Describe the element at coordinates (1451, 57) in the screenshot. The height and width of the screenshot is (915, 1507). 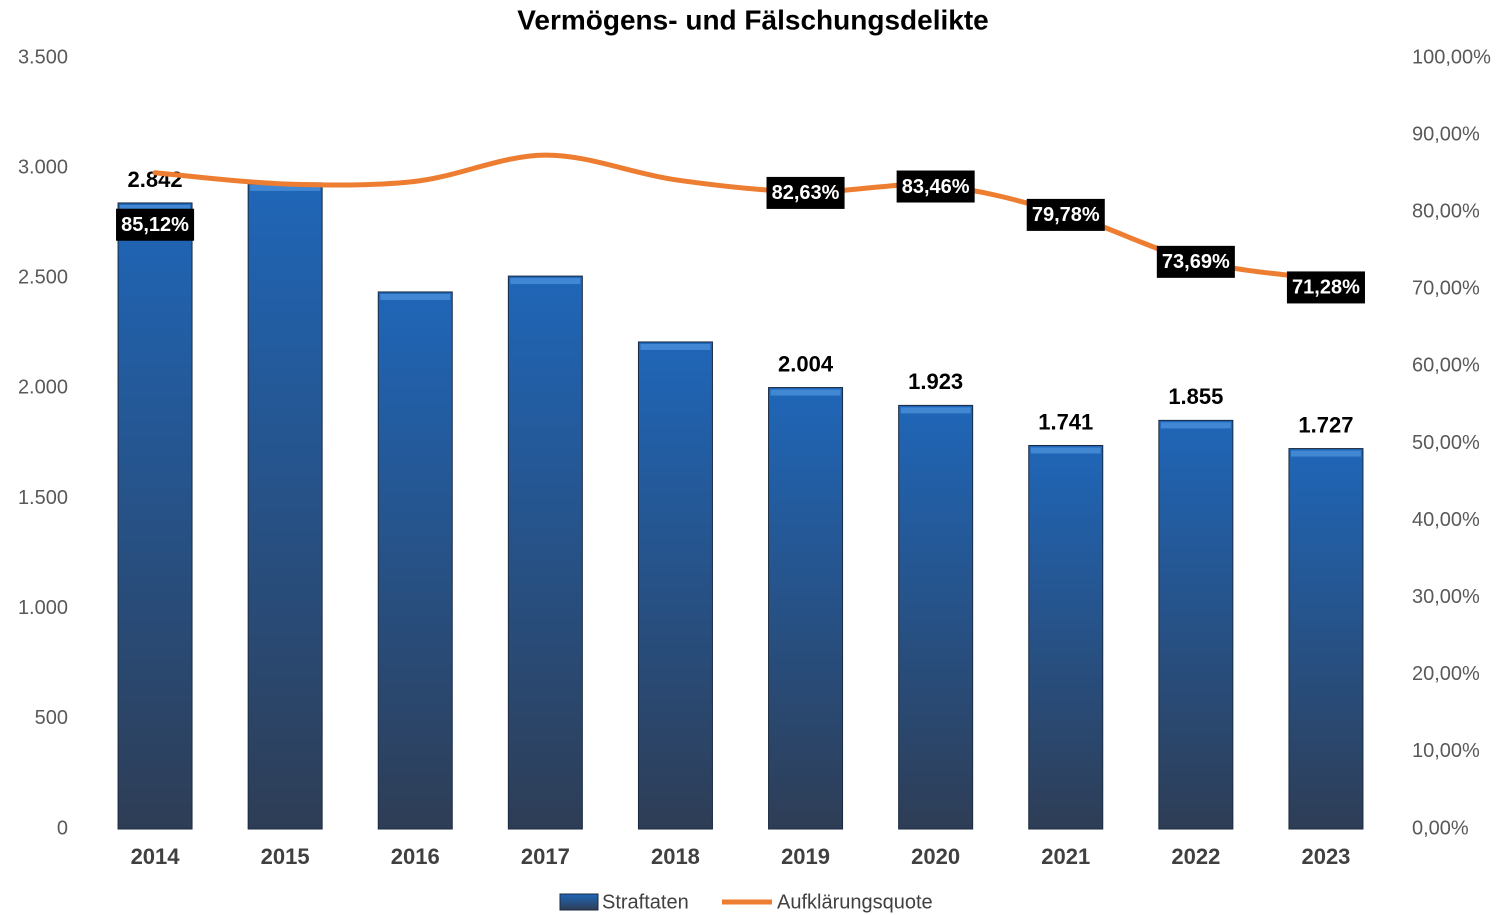
I see `y2-tick-label: 100,00%` at that location.